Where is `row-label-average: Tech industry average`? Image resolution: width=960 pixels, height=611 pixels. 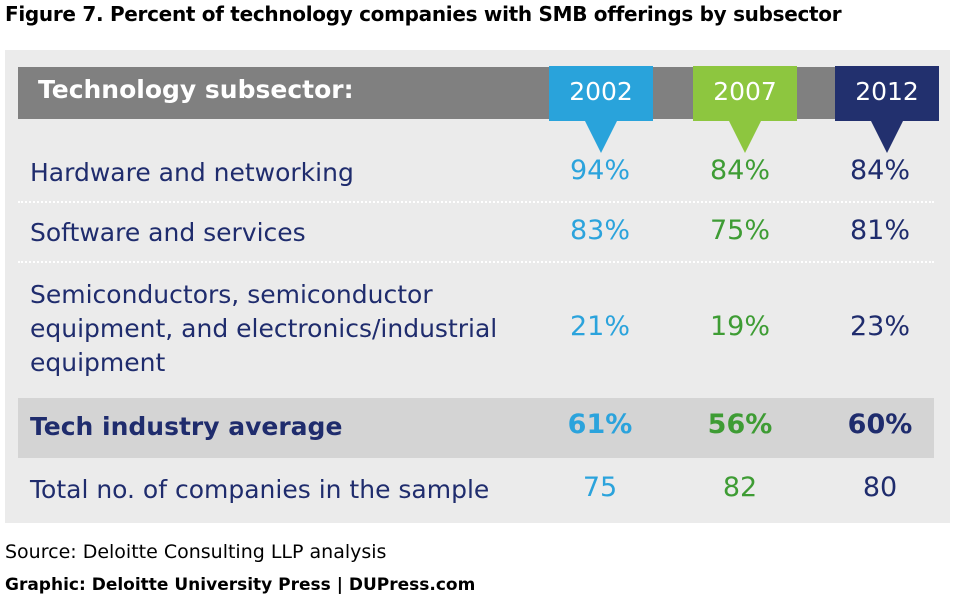 row-label-average: Tech industry average is located at coordinates (186, 426).